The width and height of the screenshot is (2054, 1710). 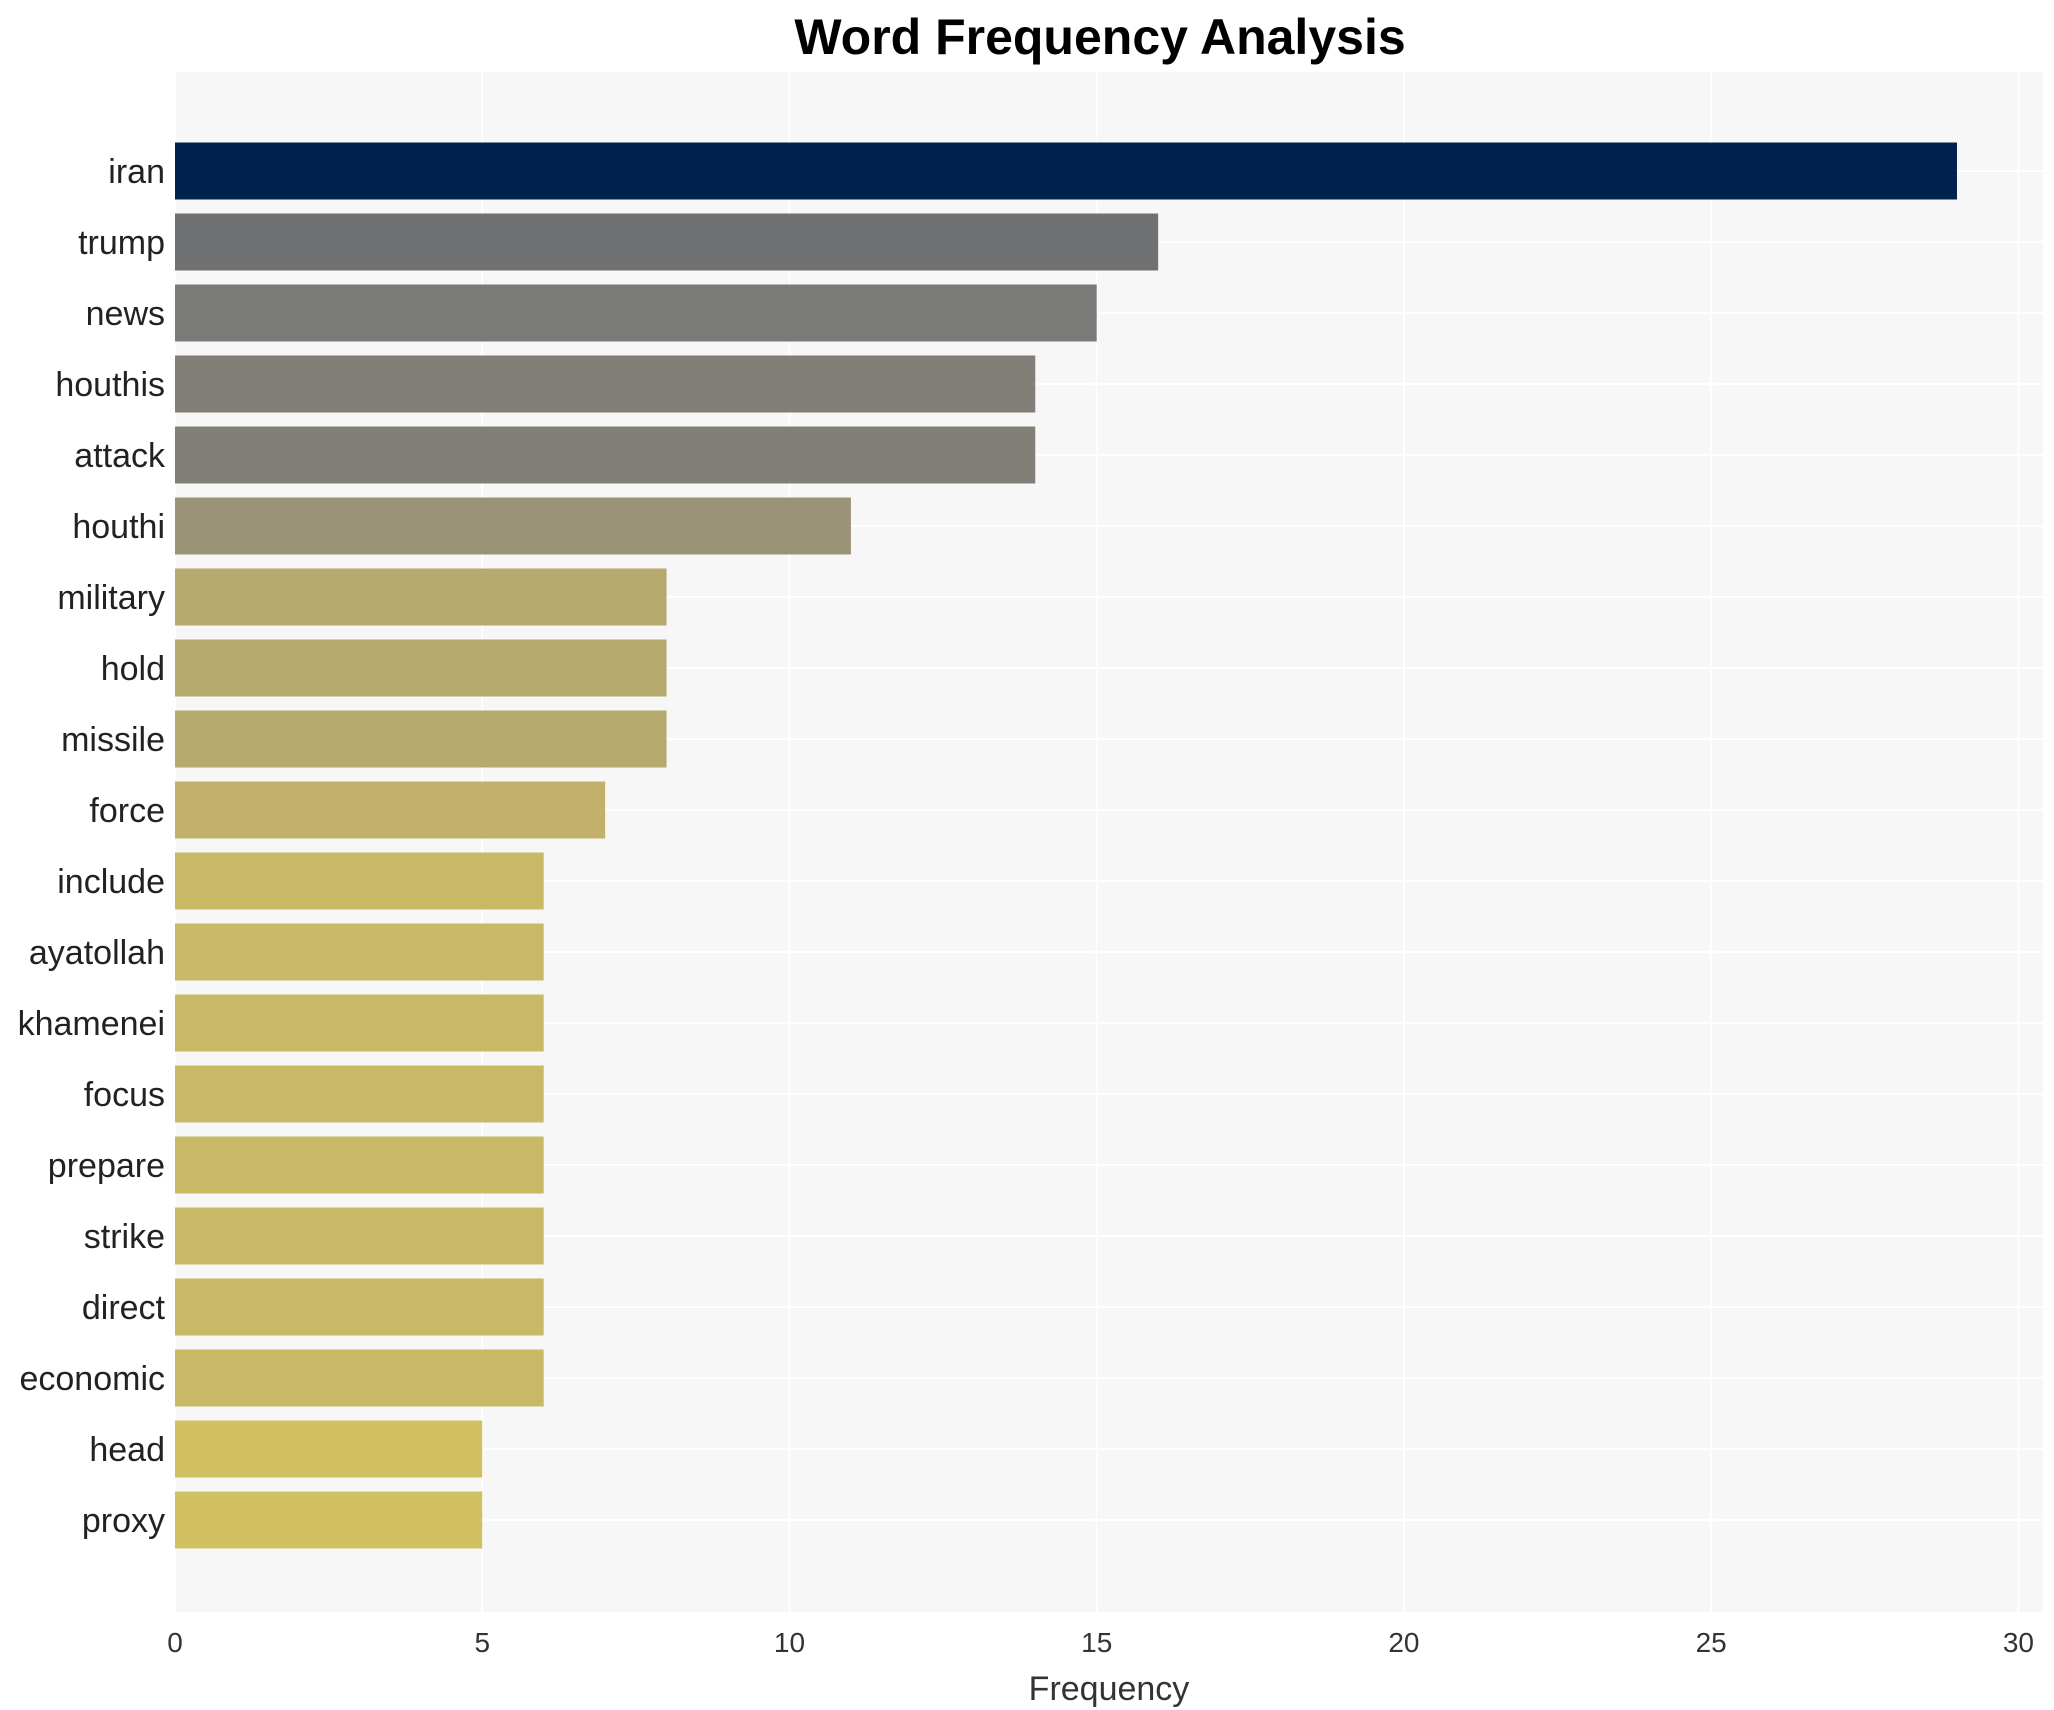 What do you see at coordinates (136, 172) in the screenshot?
I see `category-label: iran` at bounding box center [136, 172].